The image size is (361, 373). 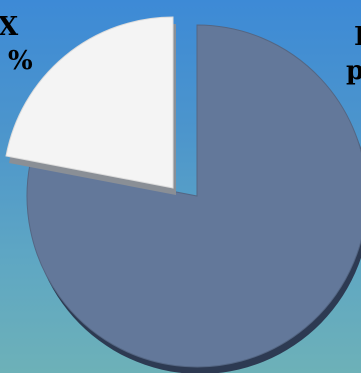 What do you see at coordinates (20, 61) in the screenshot?
I see `slice-label-small-line2: %` at bounding box center [20, 61].